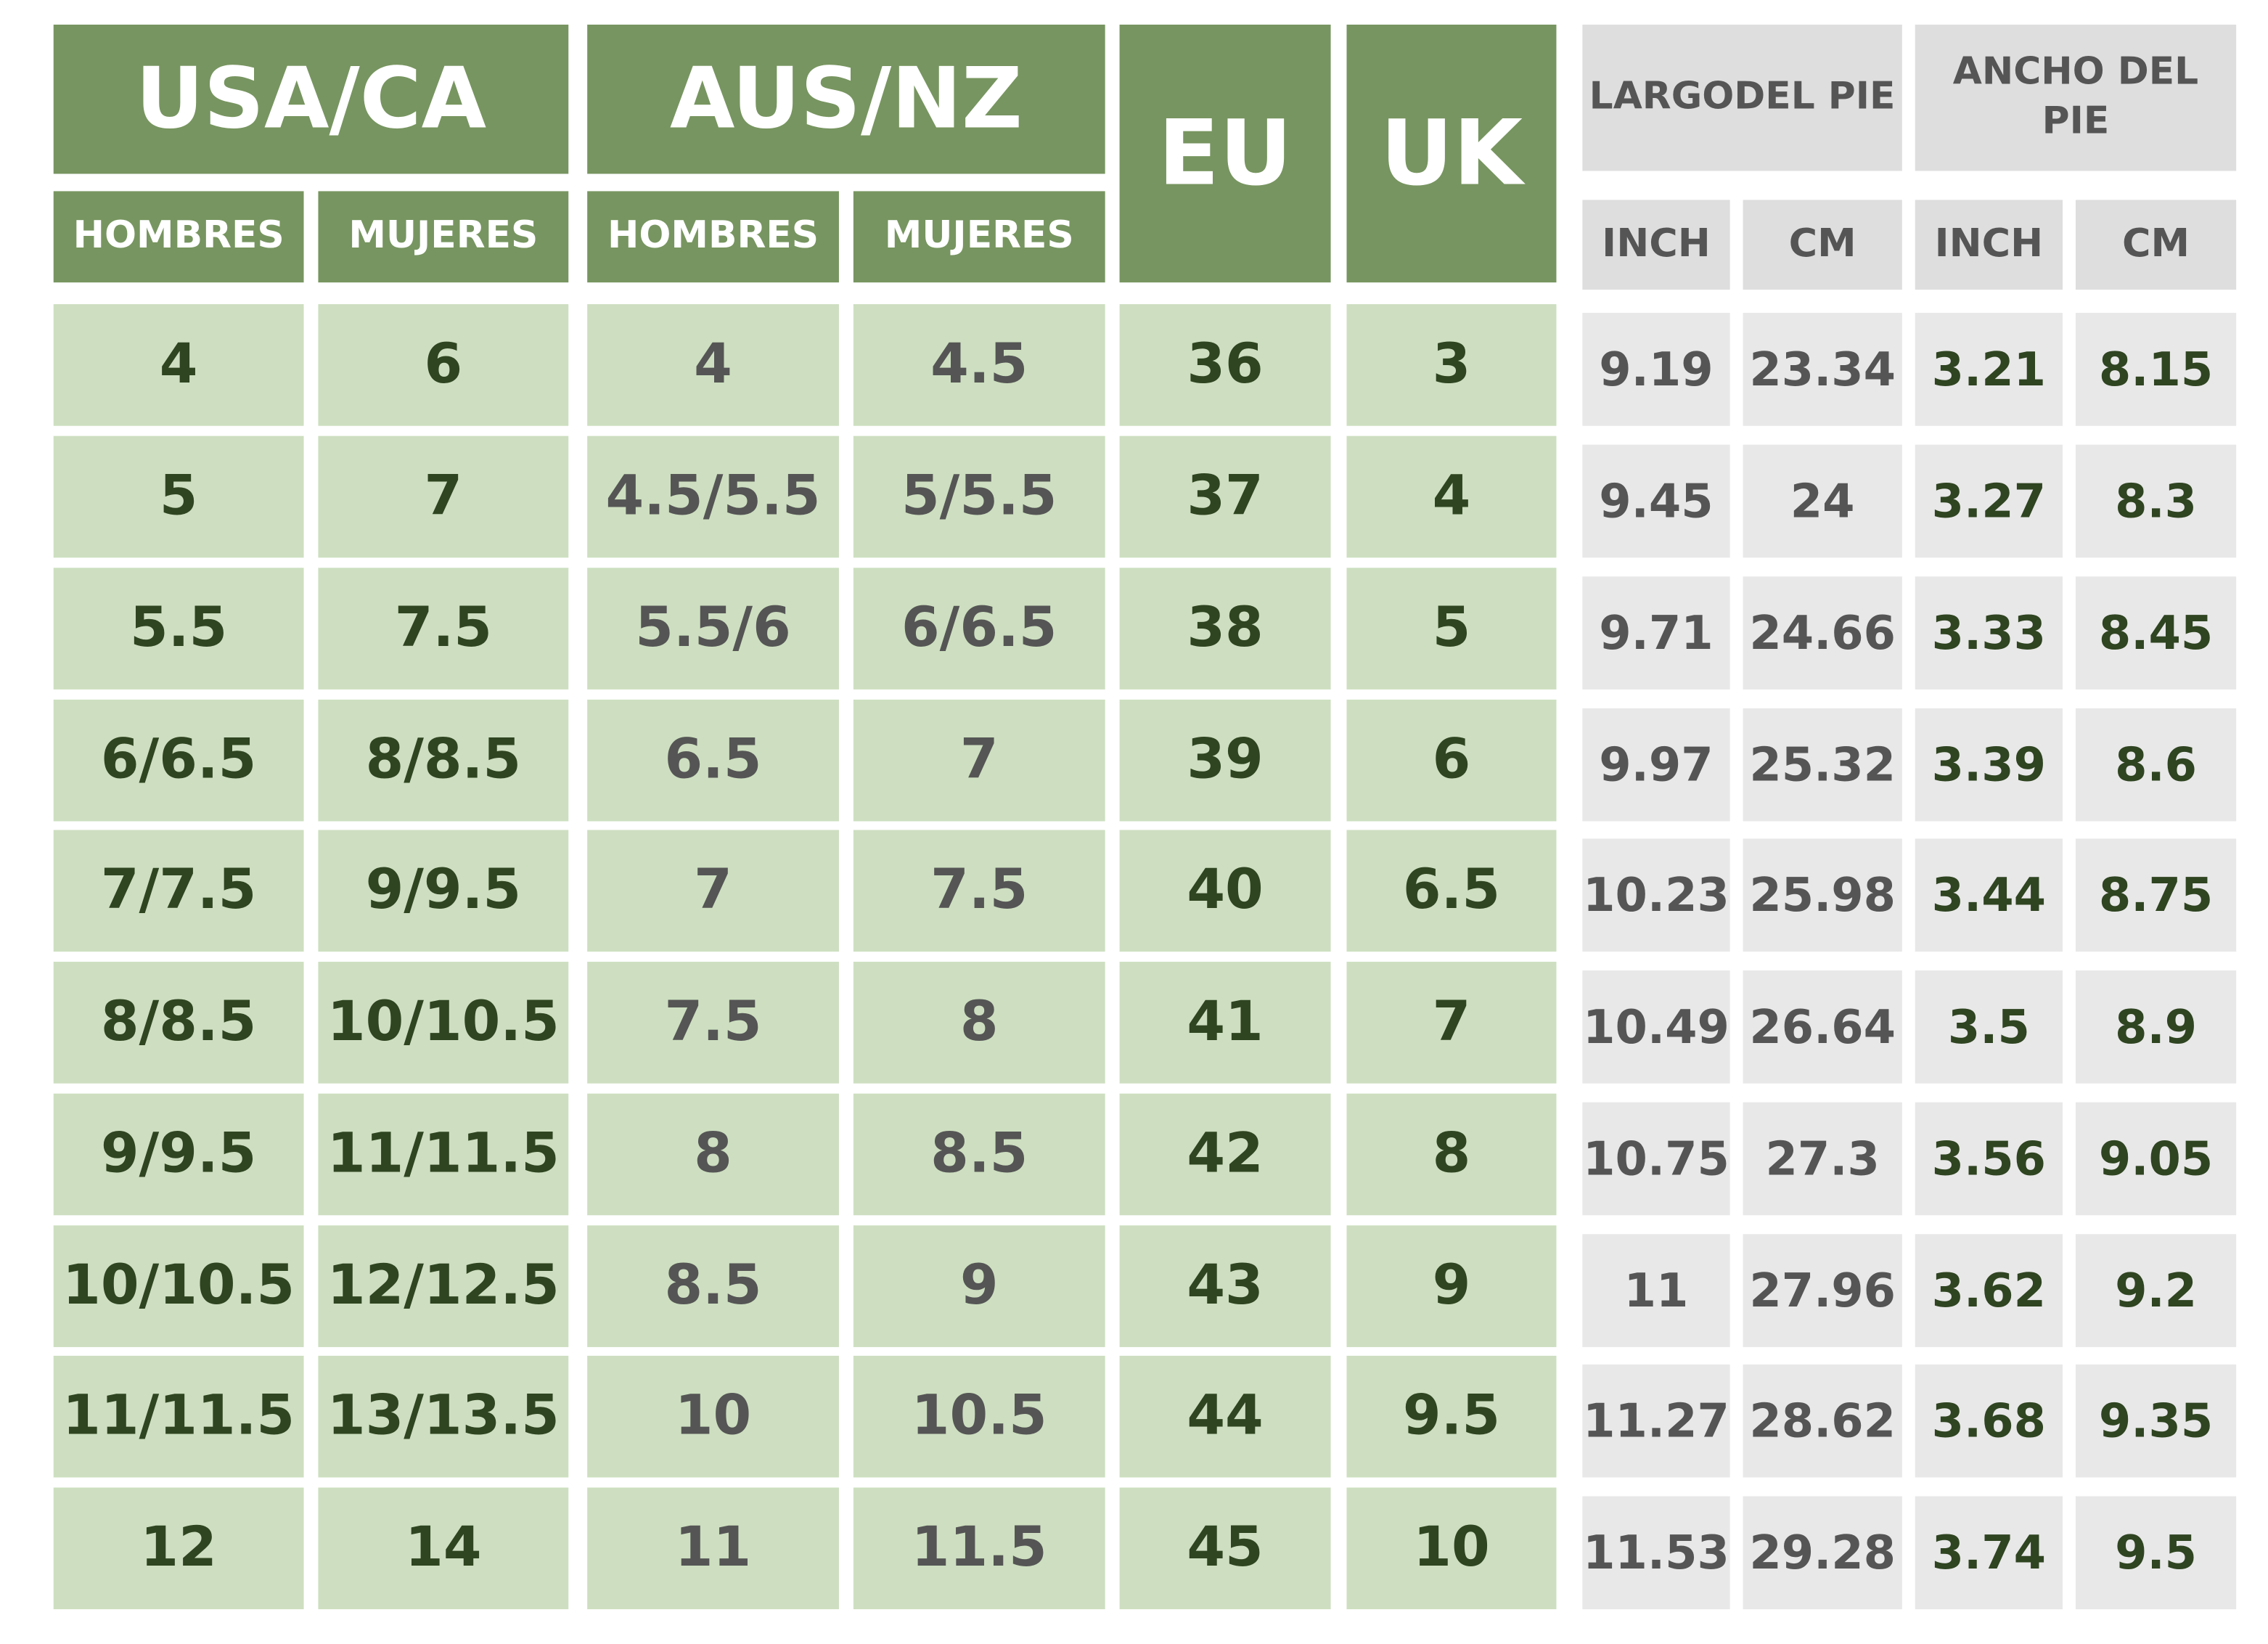 The image size is (2268, 1644). What do you see at coordinates (1225, 1286) in the screenshot?
I see `size-cell: 43` at bounding box center [1225, 1286].